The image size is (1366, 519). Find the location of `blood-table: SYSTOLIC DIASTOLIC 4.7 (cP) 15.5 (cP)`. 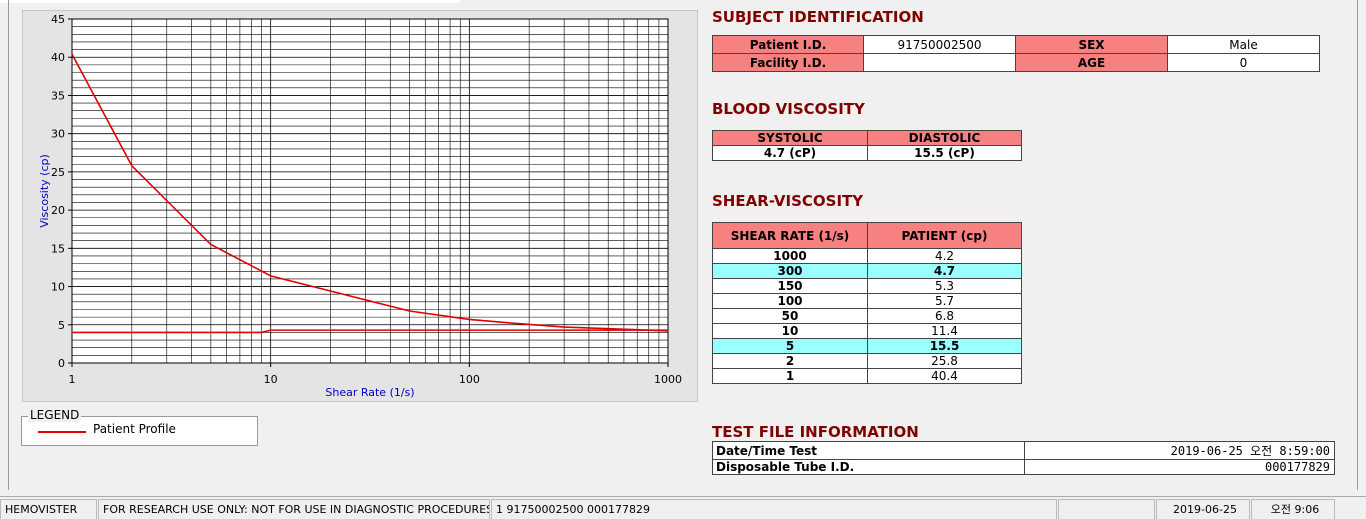

blood-table: SYSTOLIC DIASTOLIC 4.7 (cP) 15.5 (cP) is located at coordinates (867, 145).